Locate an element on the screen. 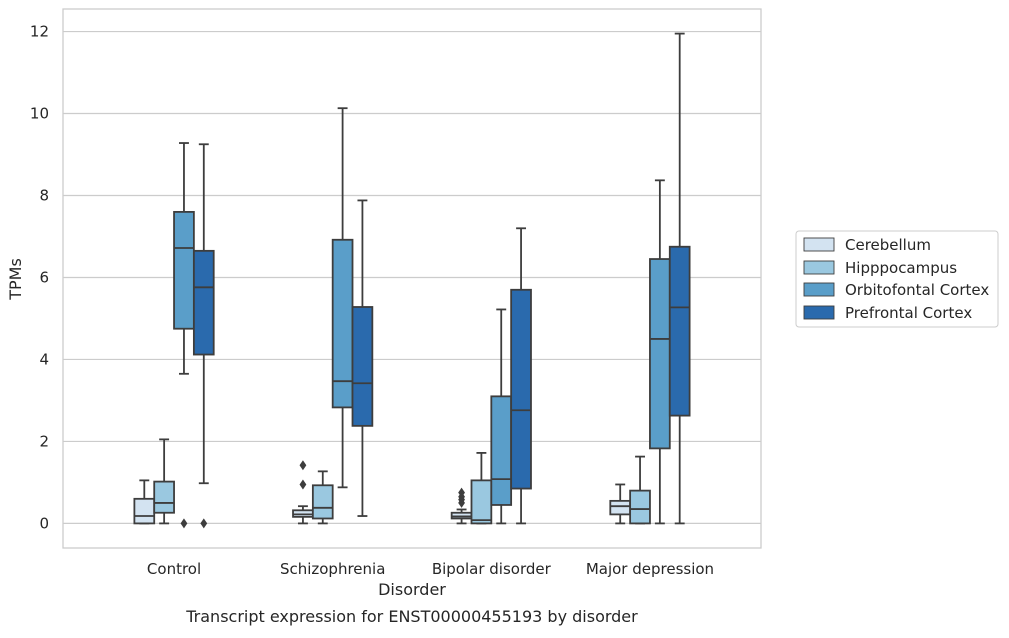  y-axis-label: TPMs is located at coordinates (15, 279).